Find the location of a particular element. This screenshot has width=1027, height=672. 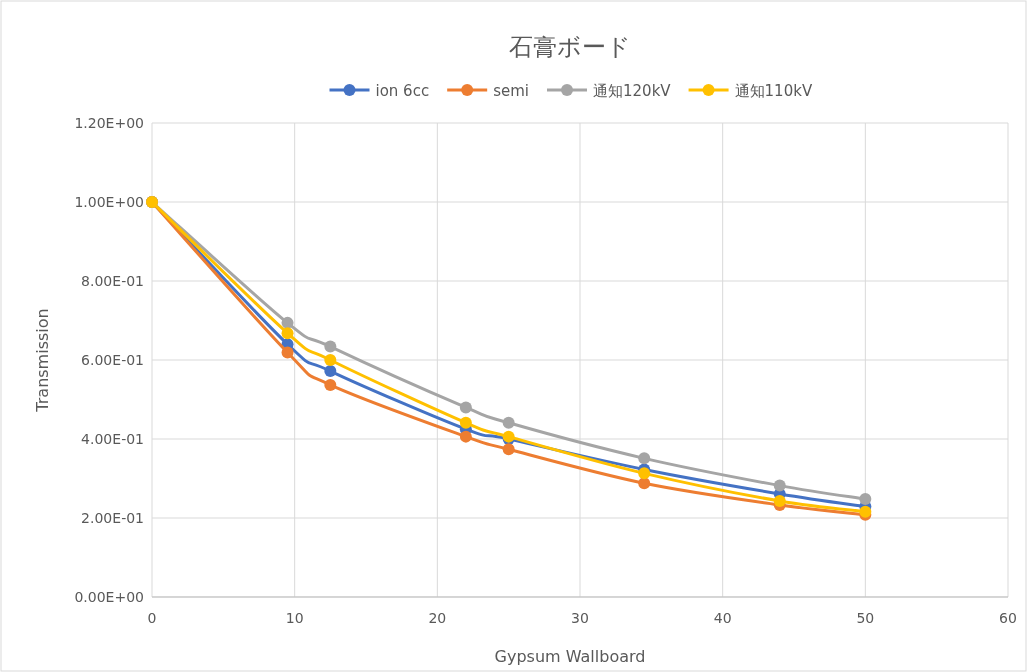

x-tick-label: 50 is located at coordinates (865, 618).